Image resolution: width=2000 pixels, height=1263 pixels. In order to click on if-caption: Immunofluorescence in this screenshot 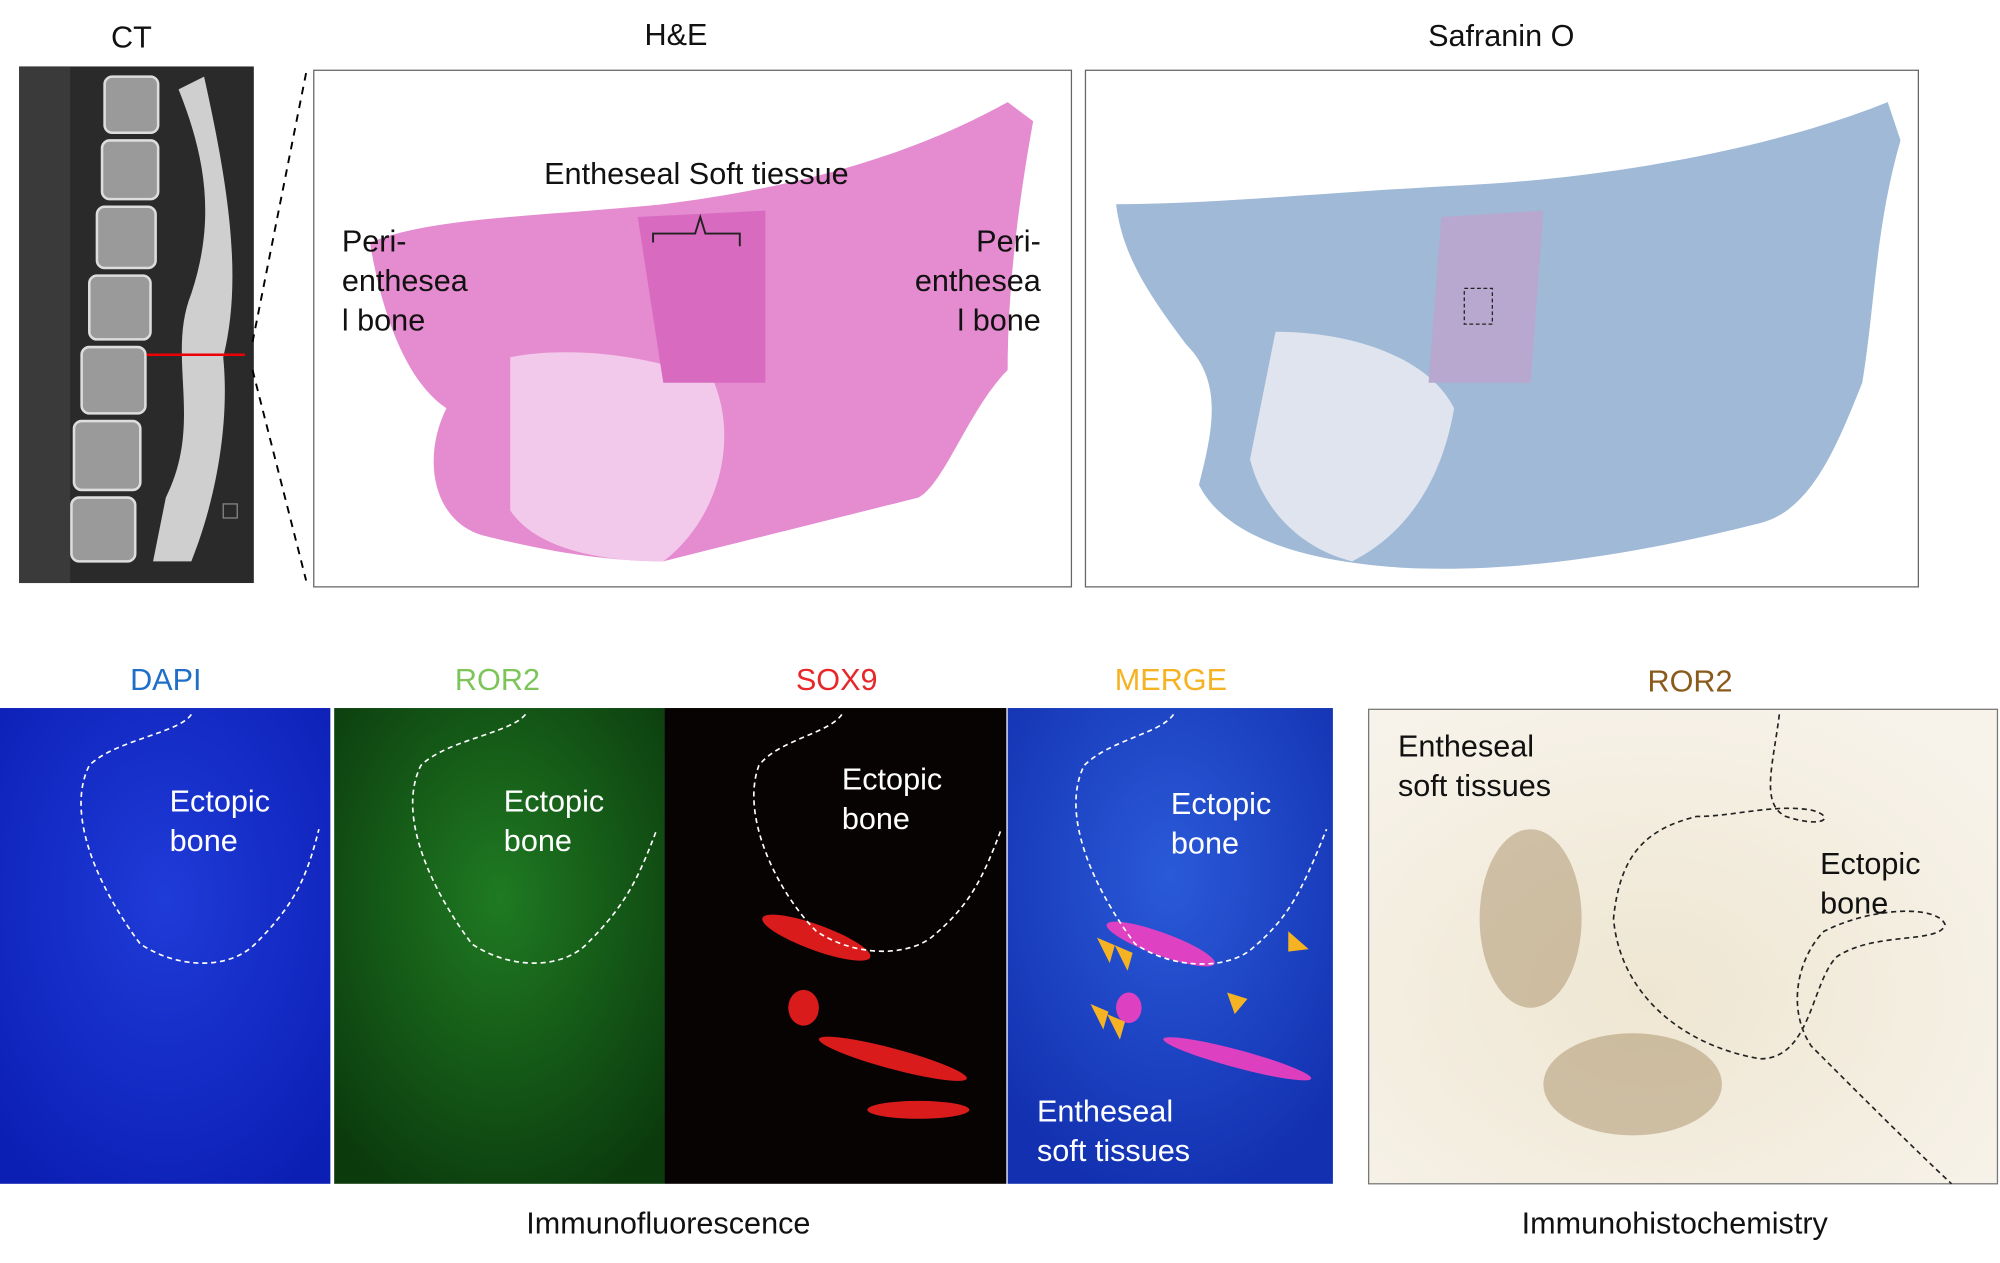, I will do `click(668, 1224)`.